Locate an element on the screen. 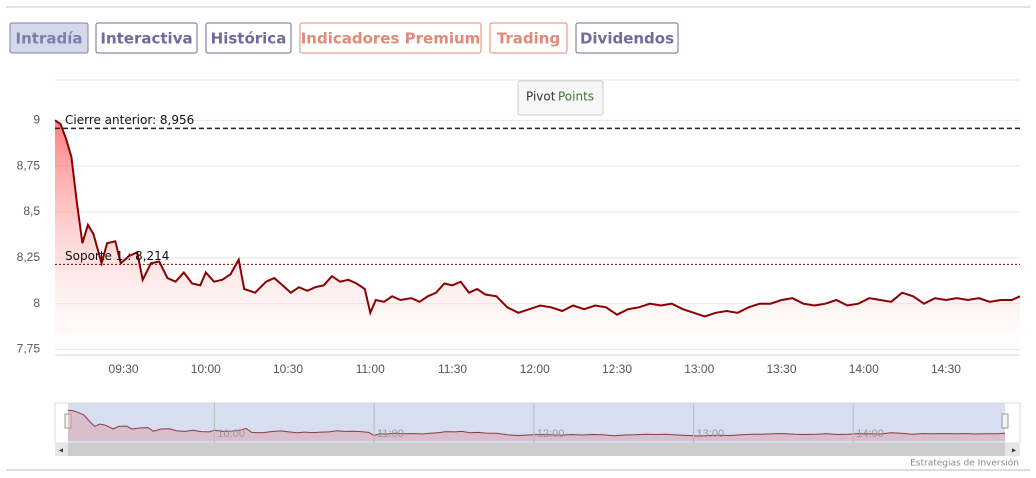 This screenshot has height=478, width=1036. pivot-label: Points is located at coordinates (576, 97).